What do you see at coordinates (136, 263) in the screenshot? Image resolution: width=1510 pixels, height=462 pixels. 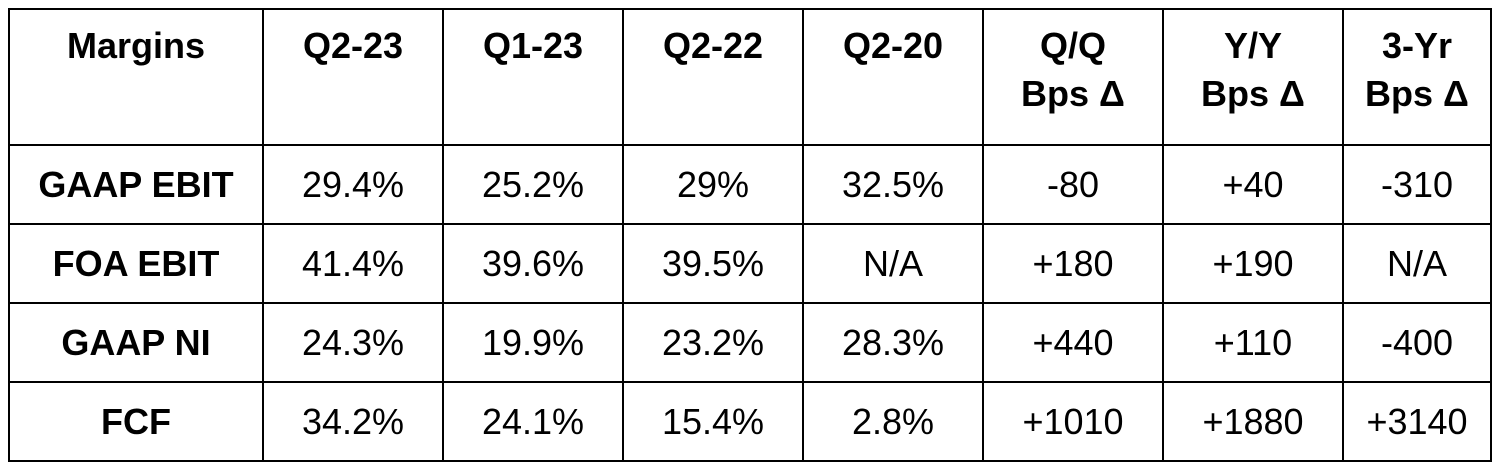 I see `row-label: FOA EBIT` at bounding box center [136, 263].